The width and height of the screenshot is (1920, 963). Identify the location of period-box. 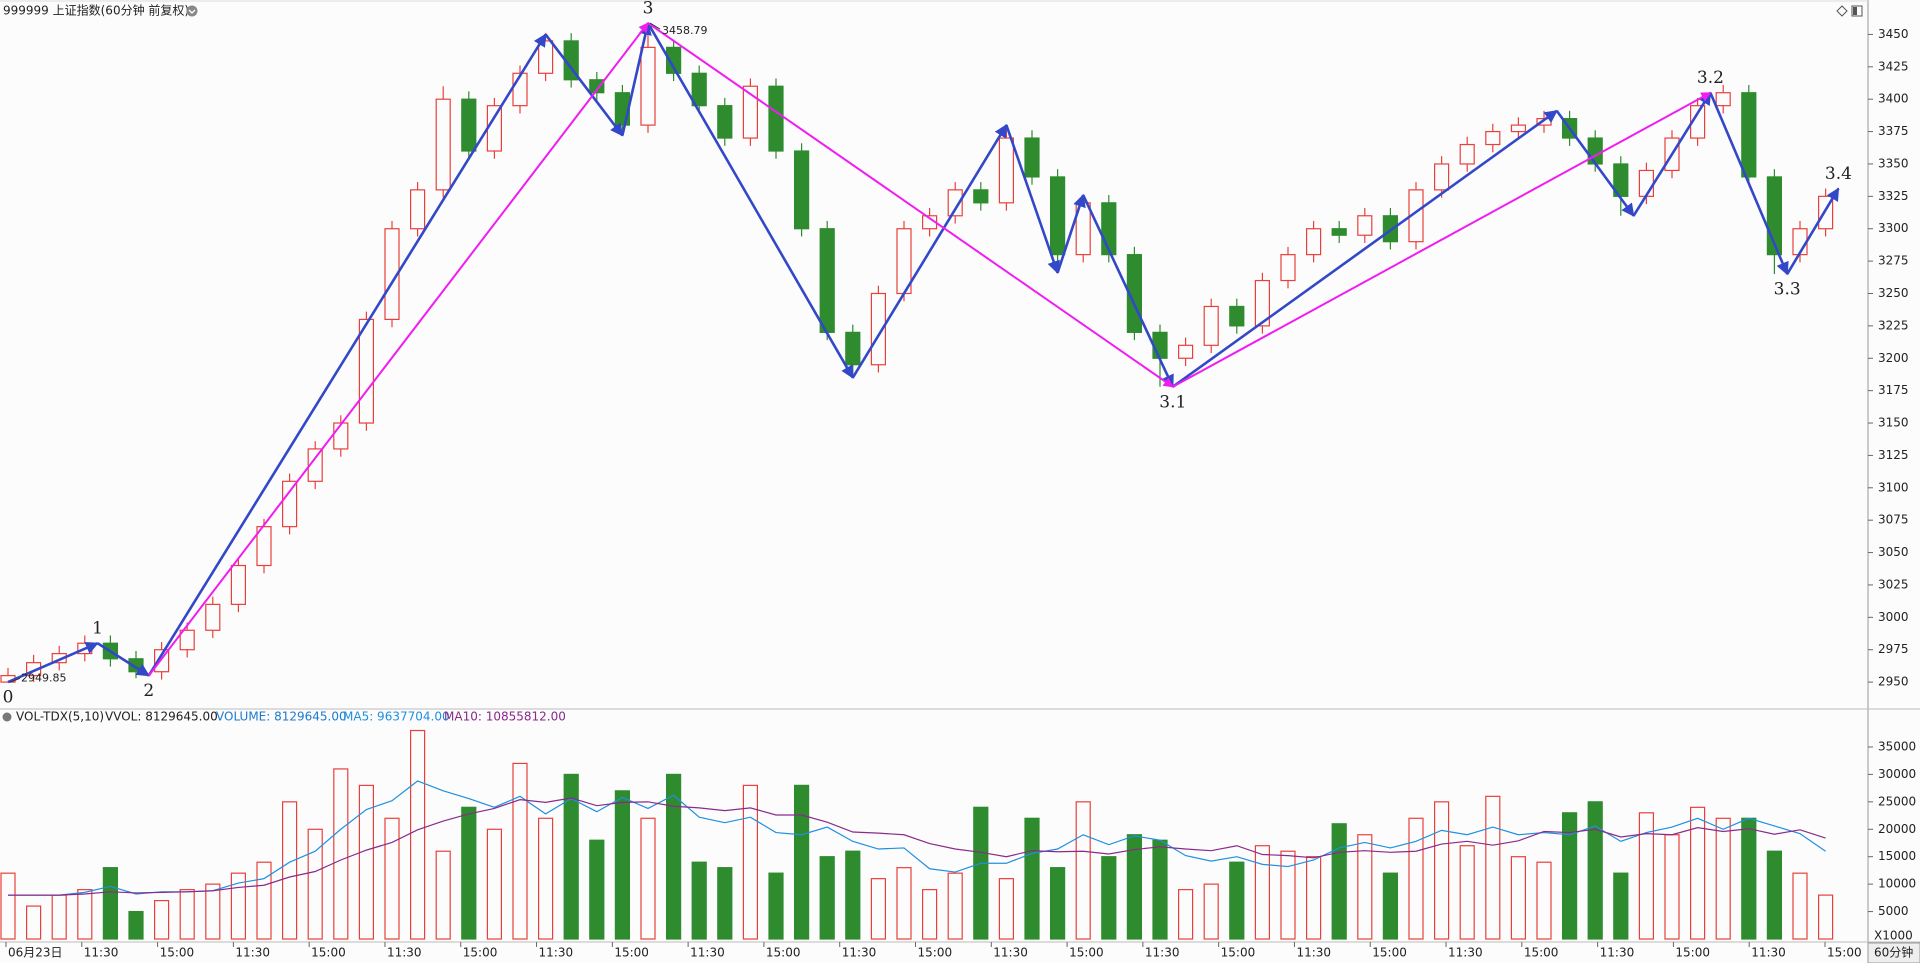
(1893, 952).